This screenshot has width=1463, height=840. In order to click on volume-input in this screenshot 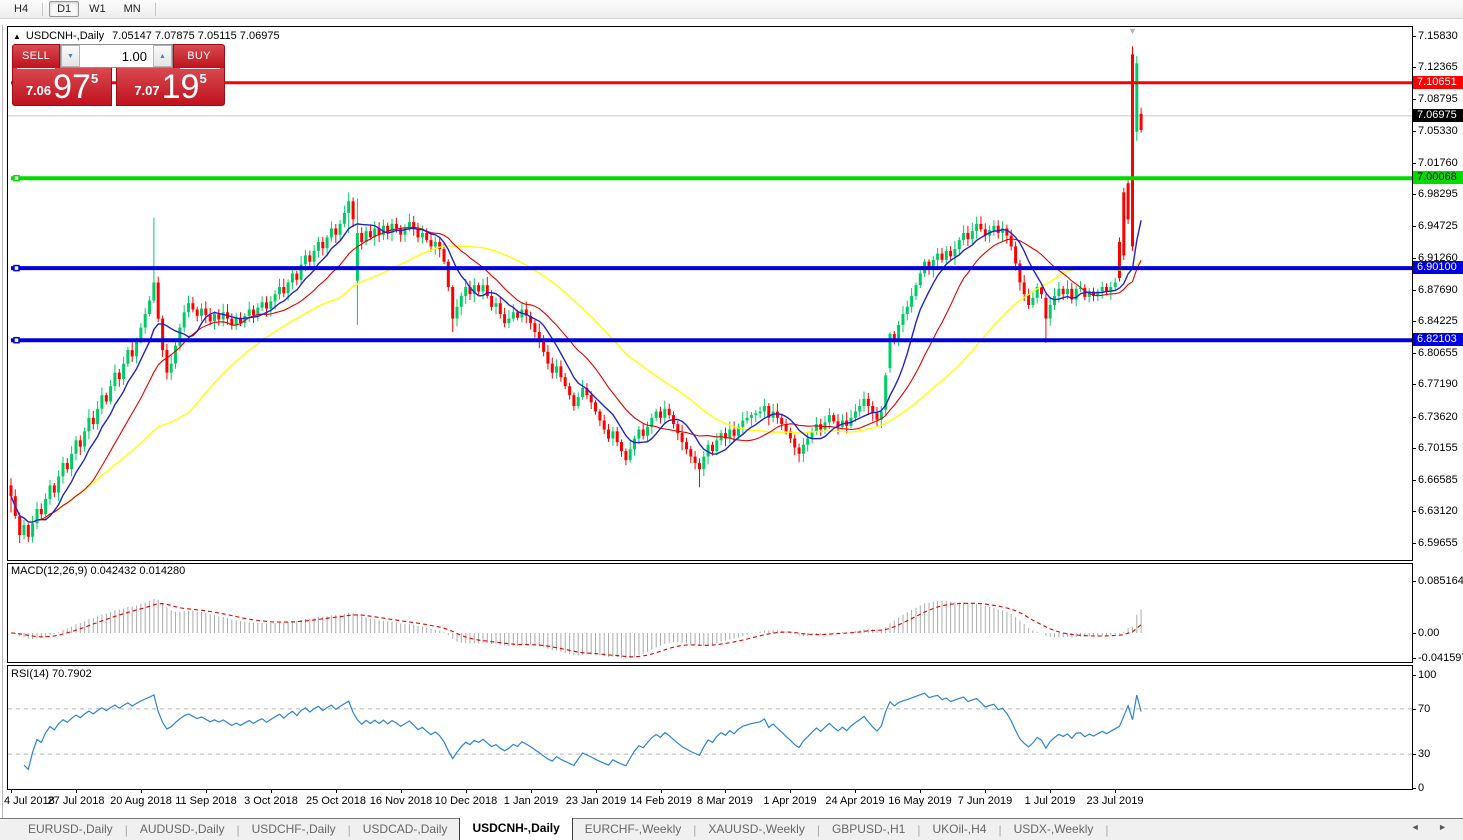, I will do `click(116, 56)`.